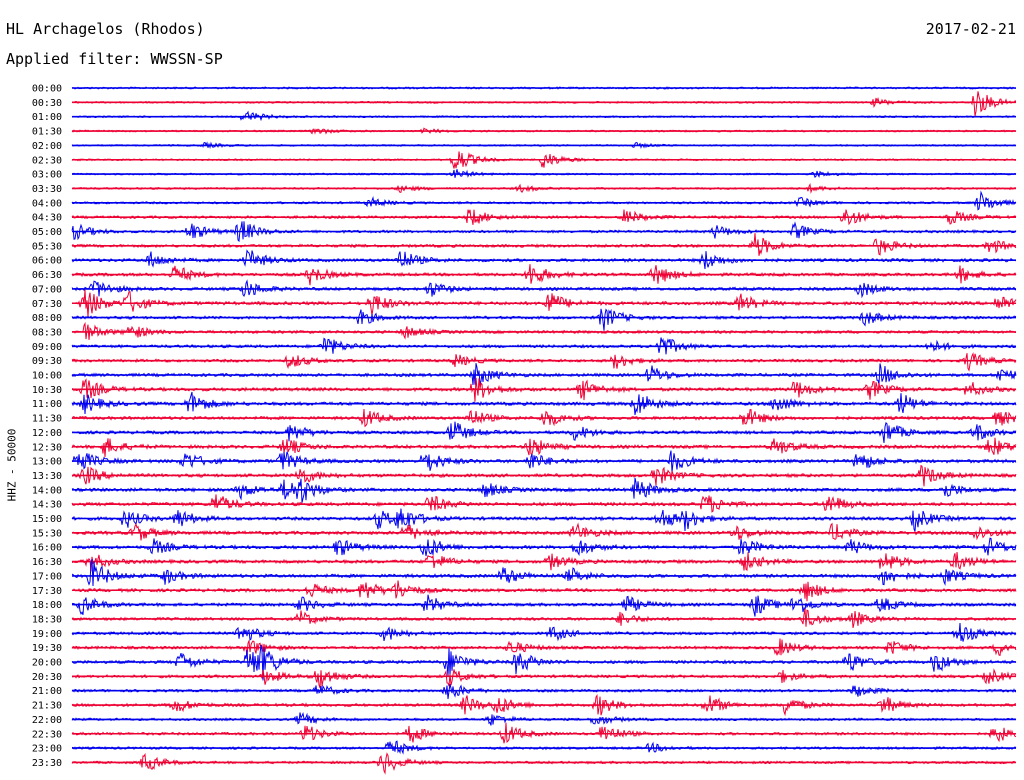 This screenshot has width=1024, height=780. What do you see at coordinates (47, 218) in the screenshot?
I see `row-time-label: 04:30` at bounding box center [47, 218].